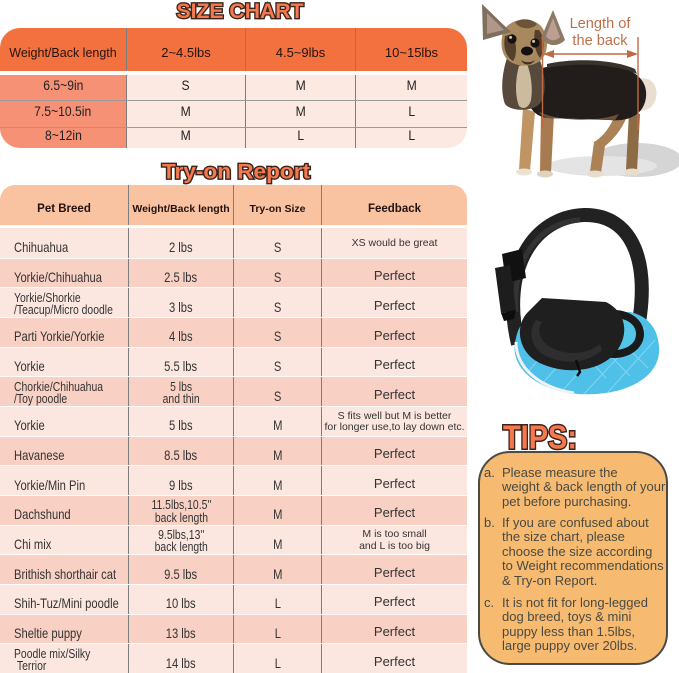  Describe the element at coordinates (236, 171) in the screenshot. I see `svg-text: Try-on Report` at that location.